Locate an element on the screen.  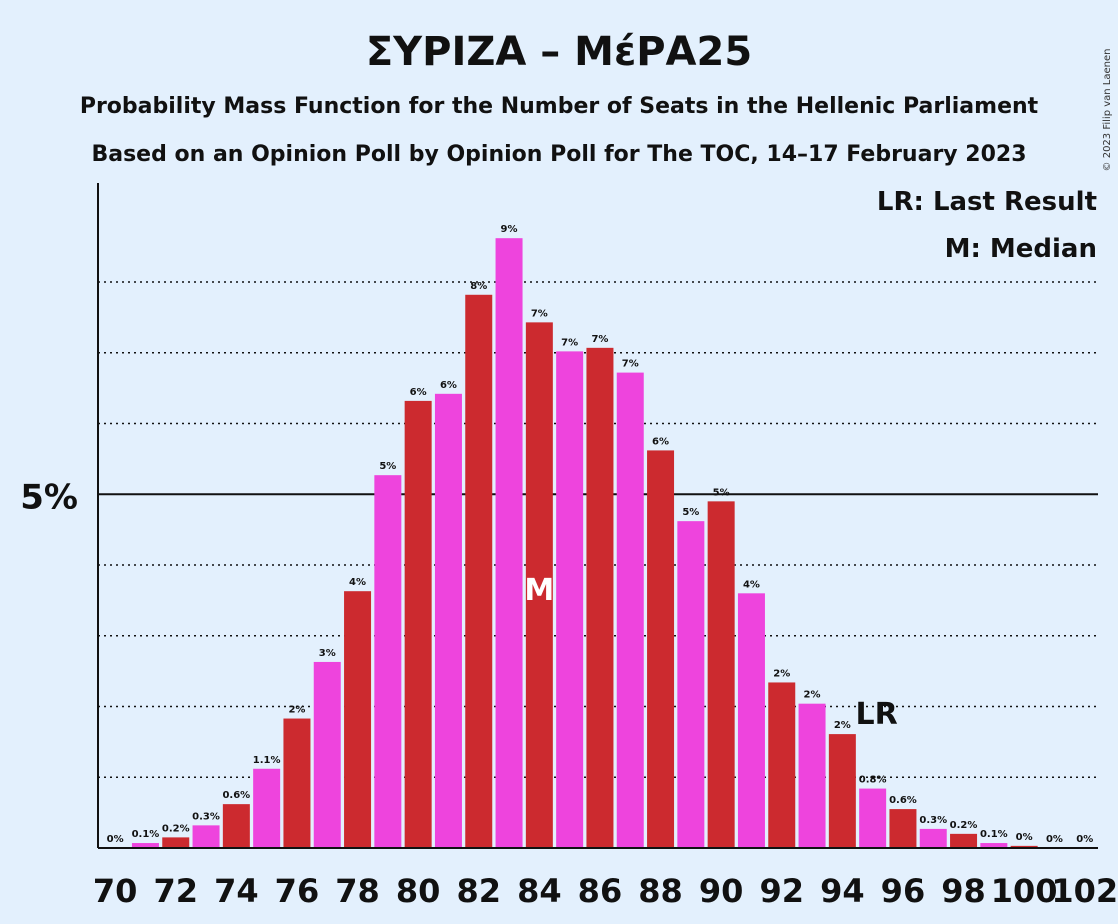
bar-label-seat-80: 6% is located at coordinates (418, 392).